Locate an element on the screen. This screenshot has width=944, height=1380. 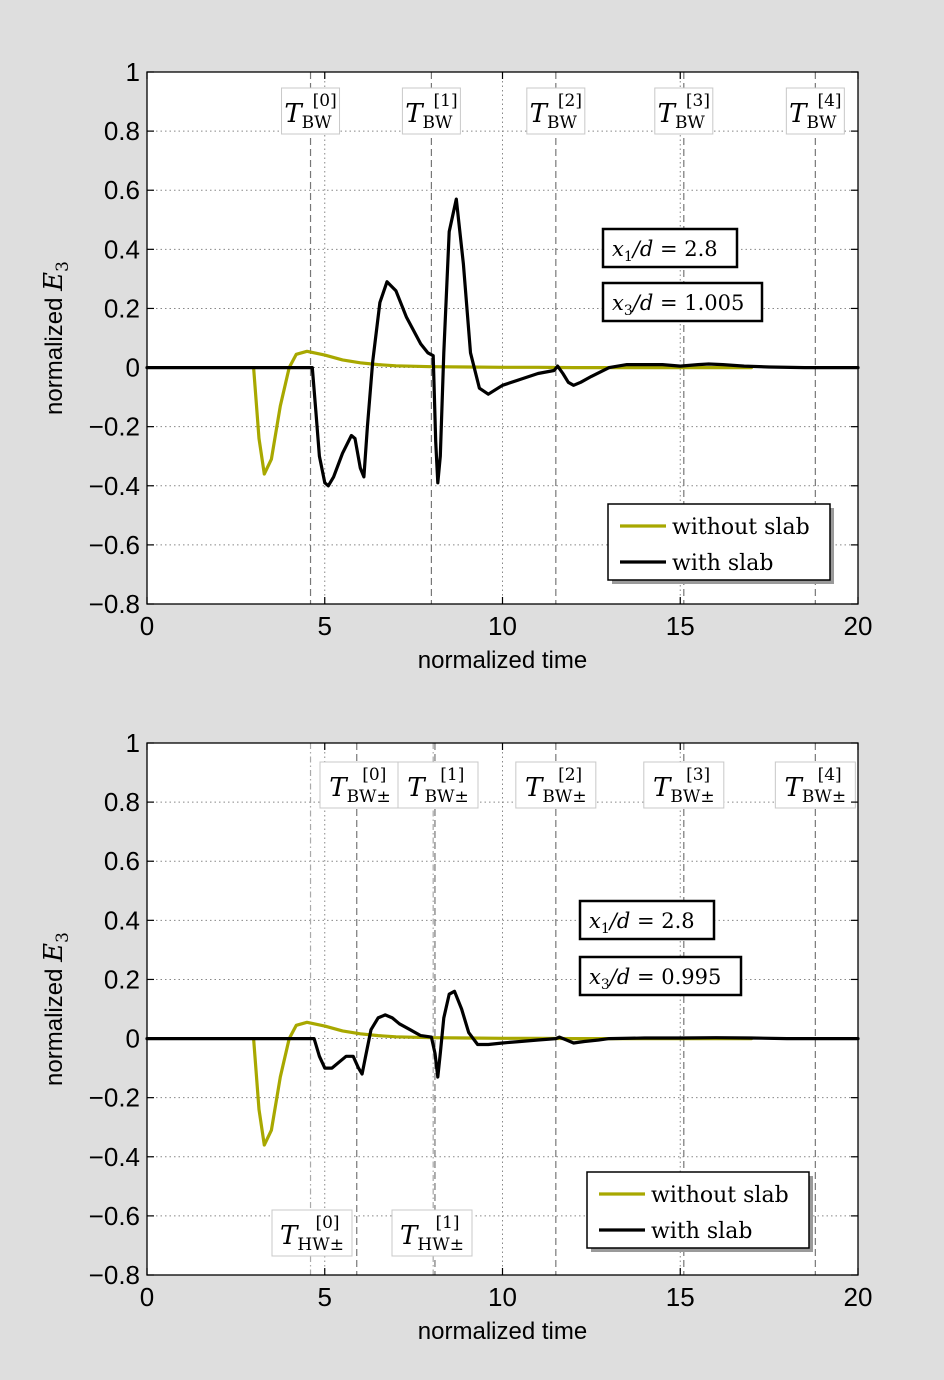
svg-text: TBW±[3] is located at coordinates (684, 786).